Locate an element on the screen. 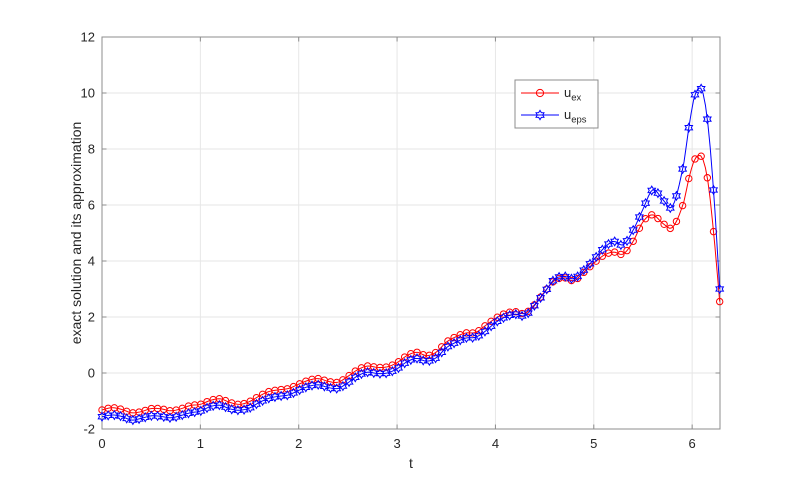 The image size is (796, 489). y-tick-label: 10 is located at coordinates (88, 93).